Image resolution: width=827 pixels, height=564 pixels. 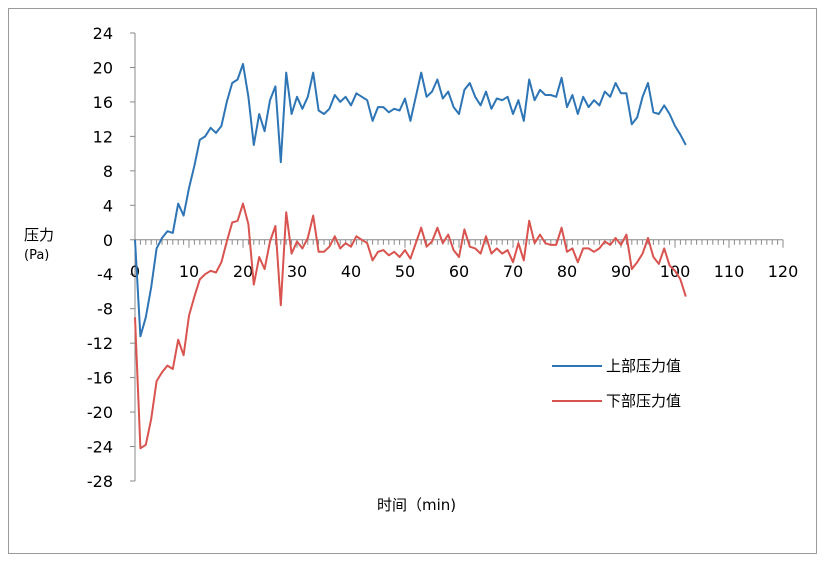 I want to click on x-tick-label: 60, so click(x=459, y=271).